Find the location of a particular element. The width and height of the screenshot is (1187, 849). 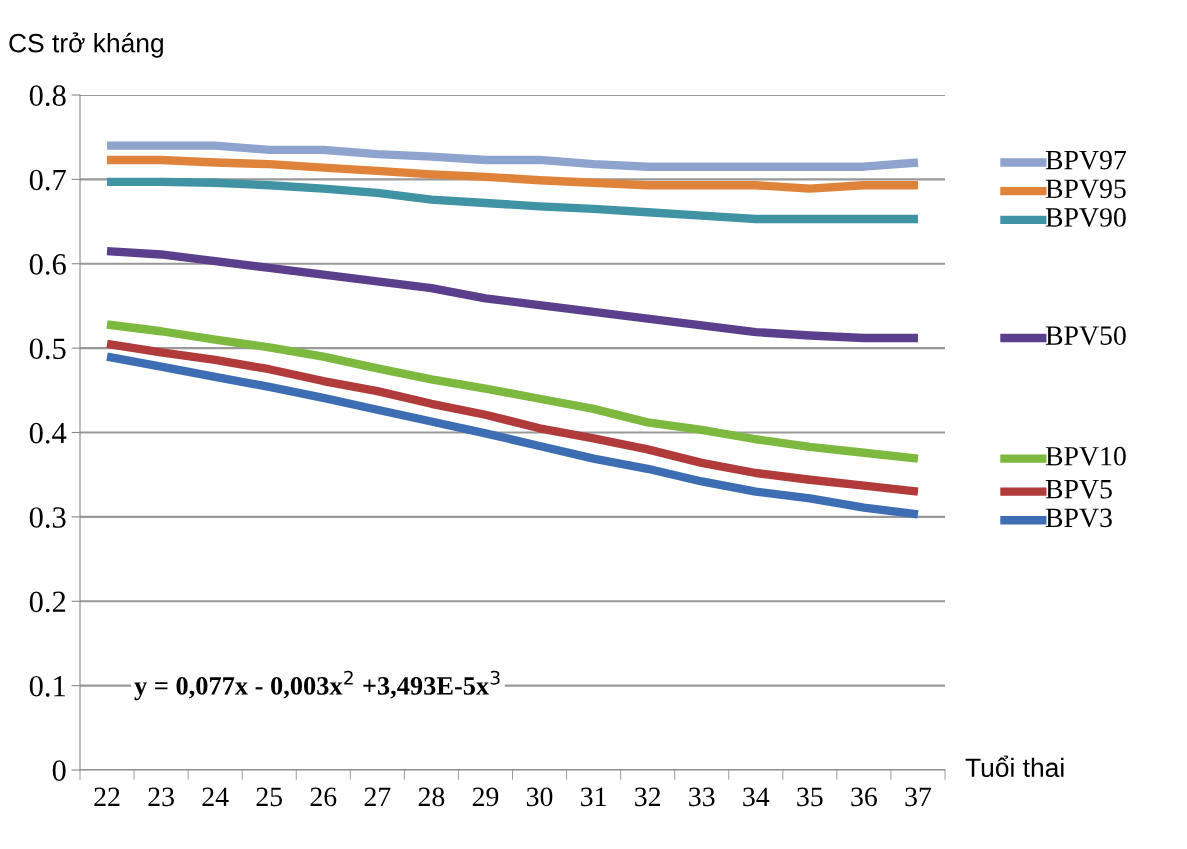

x-tick-label: 28 is located at coordinates (431, 797).